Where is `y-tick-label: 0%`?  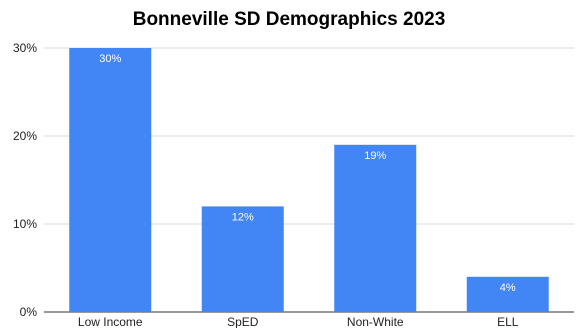
y-tick-label: 0% is located at coordinates (29, 312).